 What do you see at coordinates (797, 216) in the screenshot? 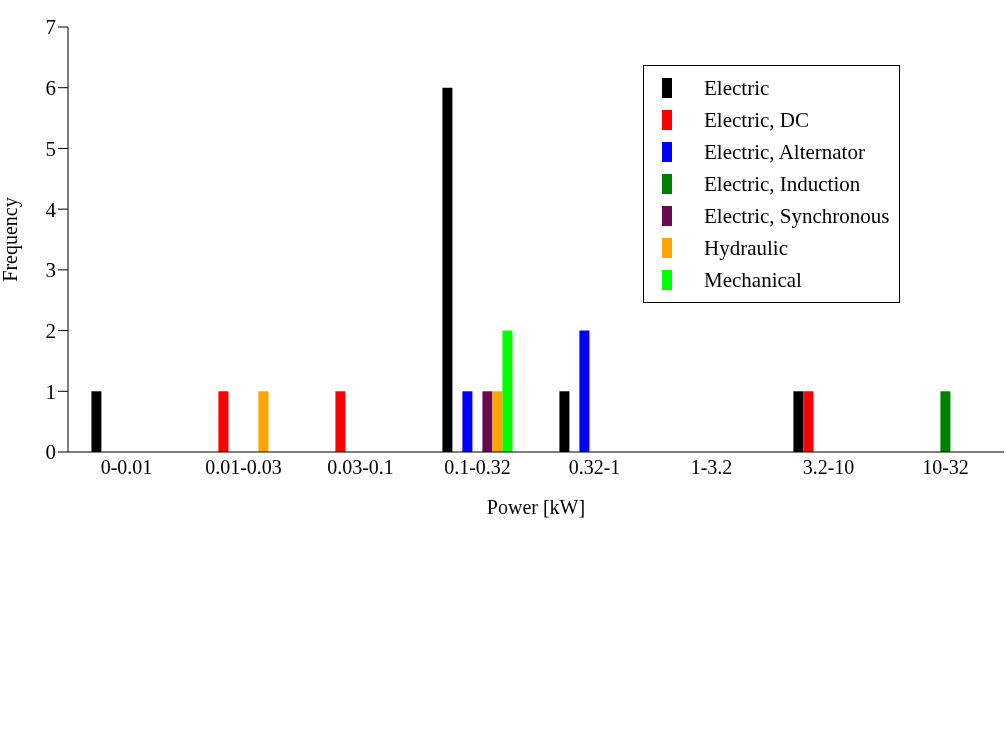
I see `legend-label: Electric, Synchronous` at bounding box center [797, 216].